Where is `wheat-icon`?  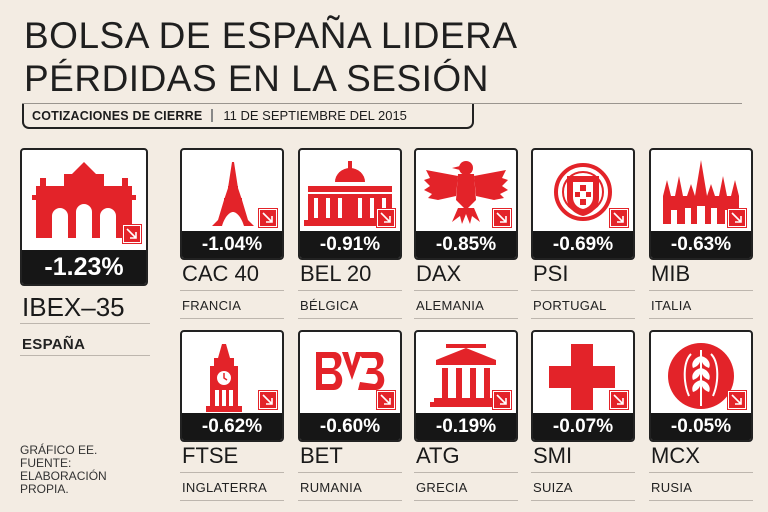 wheat-icon is located at coordinates (701, 376).